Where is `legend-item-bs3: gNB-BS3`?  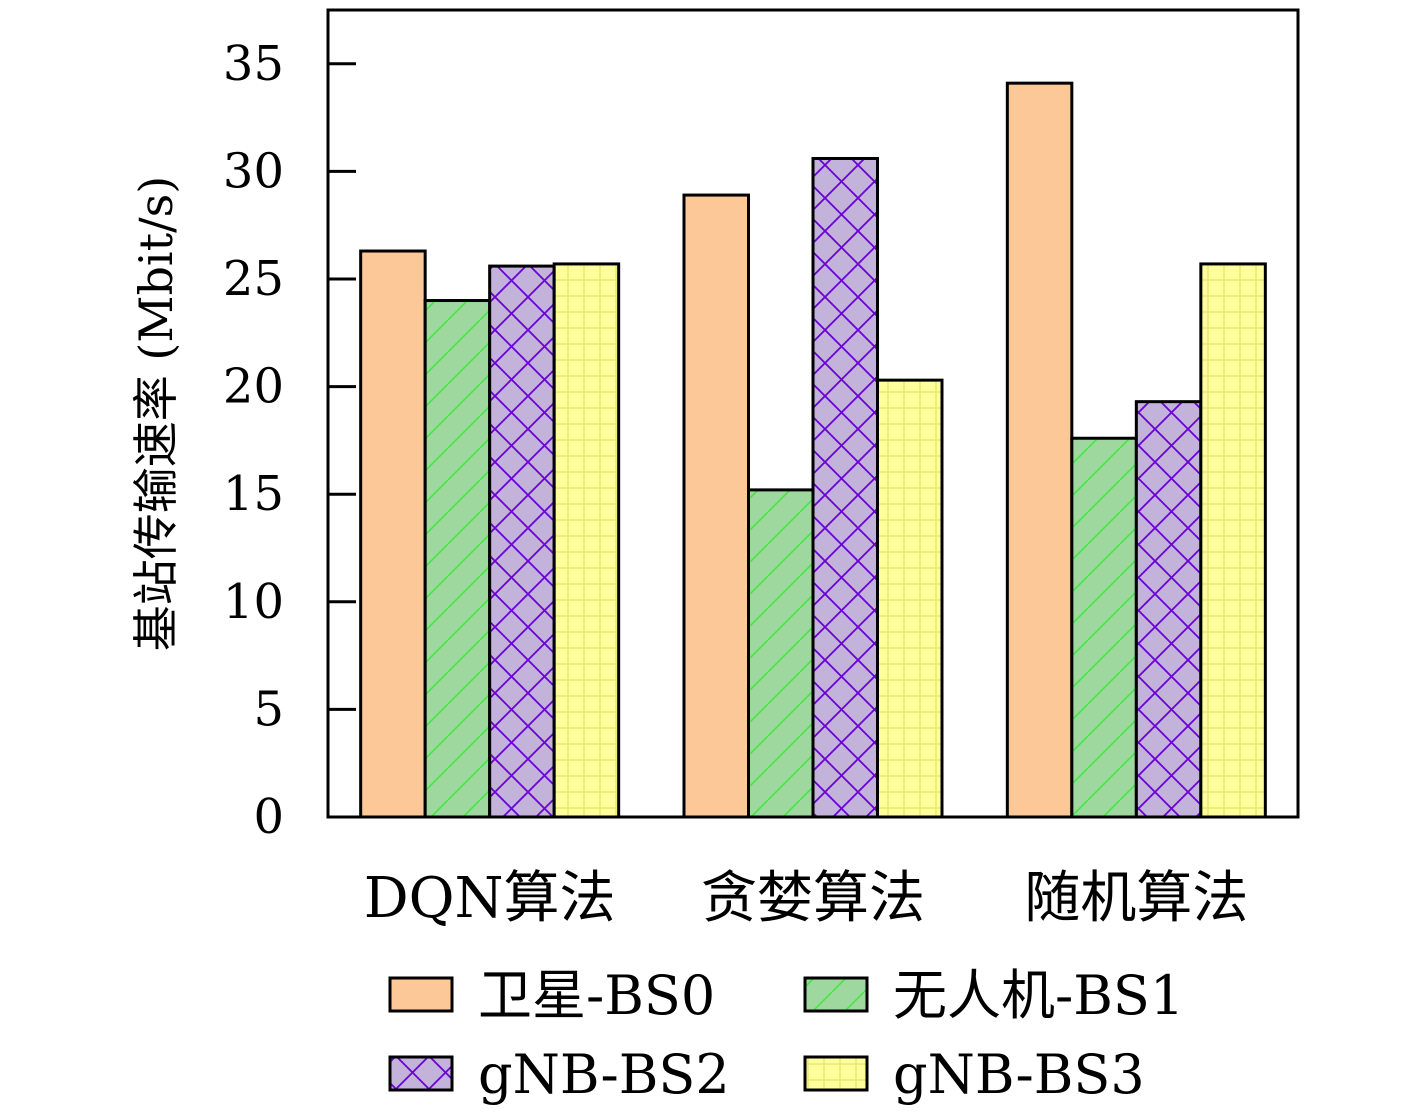 legend-item-bs3: gNB-BS3 is located at coordinates (974, 1074).